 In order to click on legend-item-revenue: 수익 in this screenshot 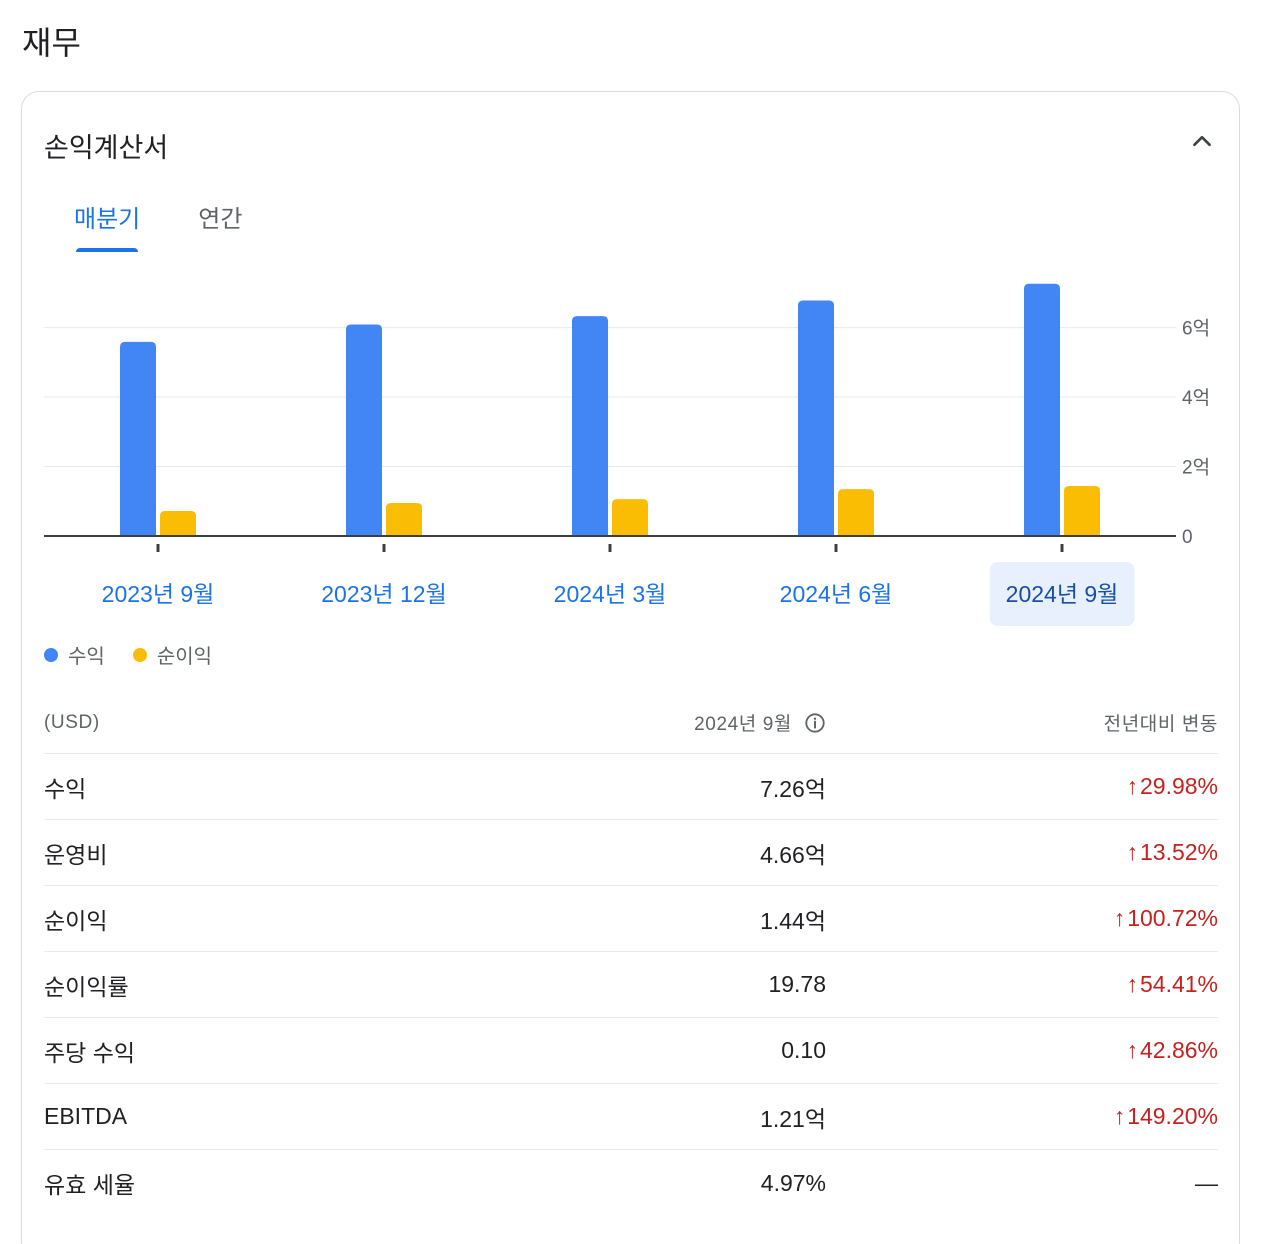, I will do `click(74, 654)`.